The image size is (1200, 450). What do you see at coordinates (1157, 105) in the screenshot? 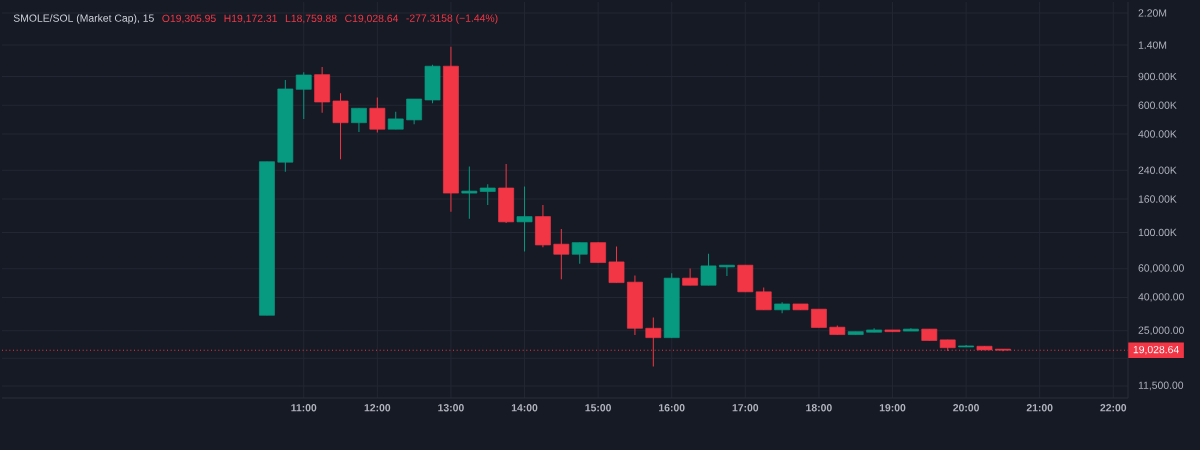
I see `y-tick-label: 600.00K` at bounding box center [1157, 105].